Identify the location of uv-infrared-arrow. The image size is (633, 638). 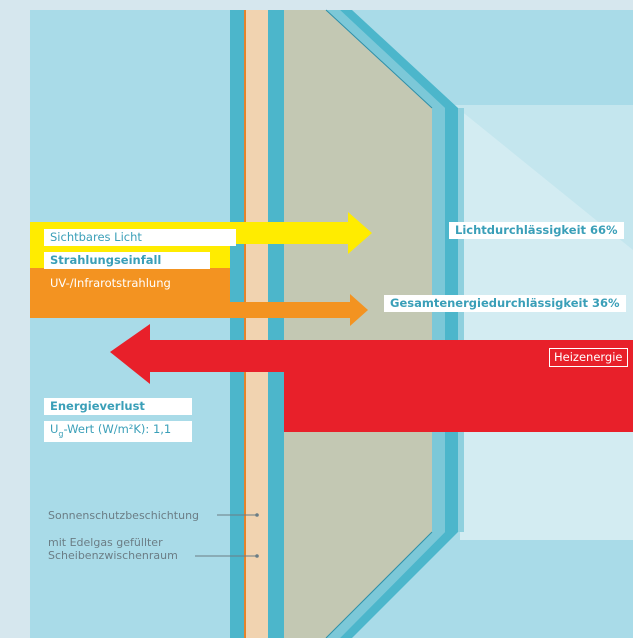
(199, 297).